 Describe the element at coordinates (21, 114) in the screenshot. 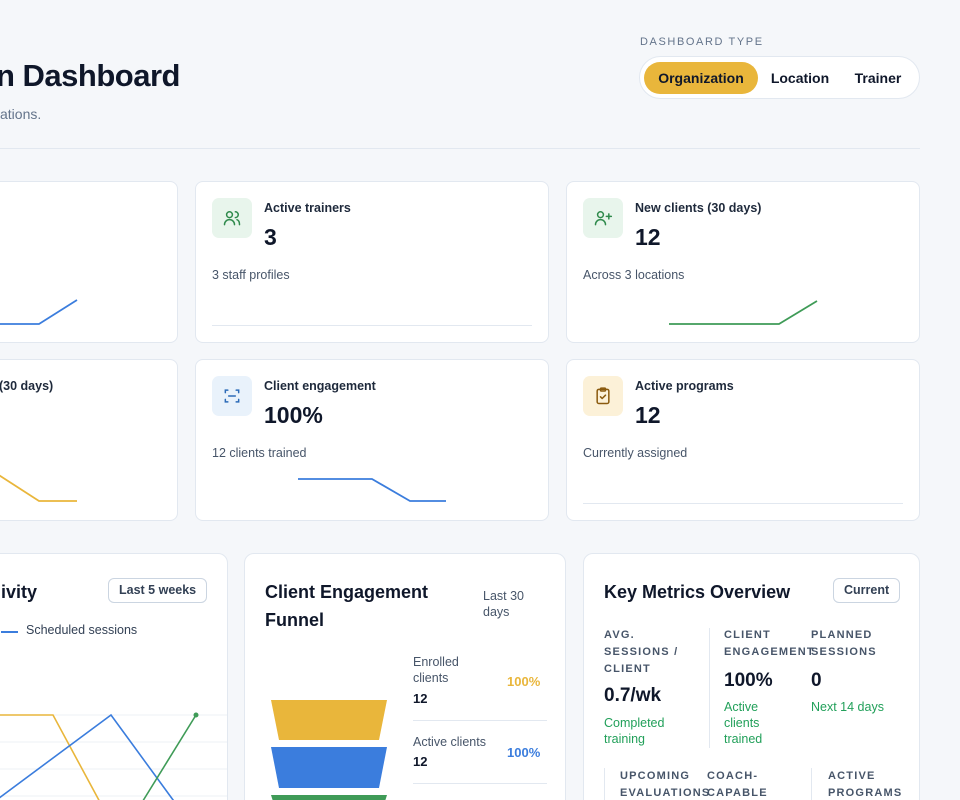

I see `page-subtitle: ations.` at that location.